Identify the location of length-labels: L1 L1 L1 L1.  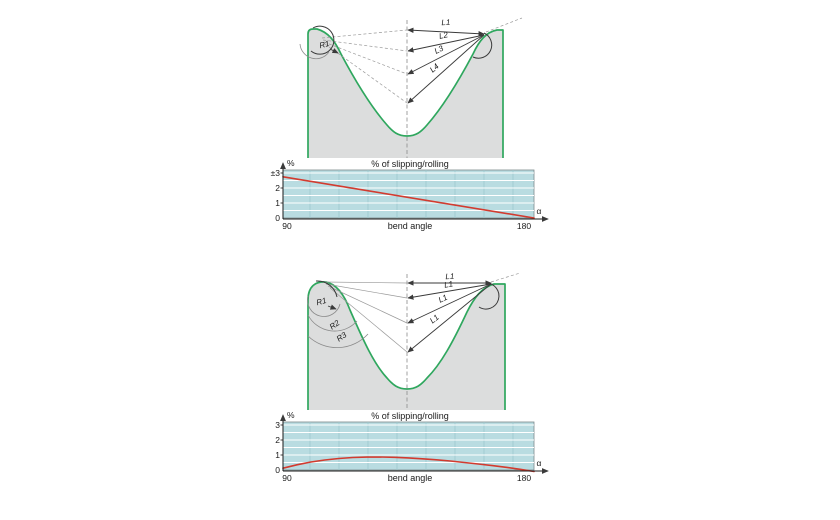
(441, 299).